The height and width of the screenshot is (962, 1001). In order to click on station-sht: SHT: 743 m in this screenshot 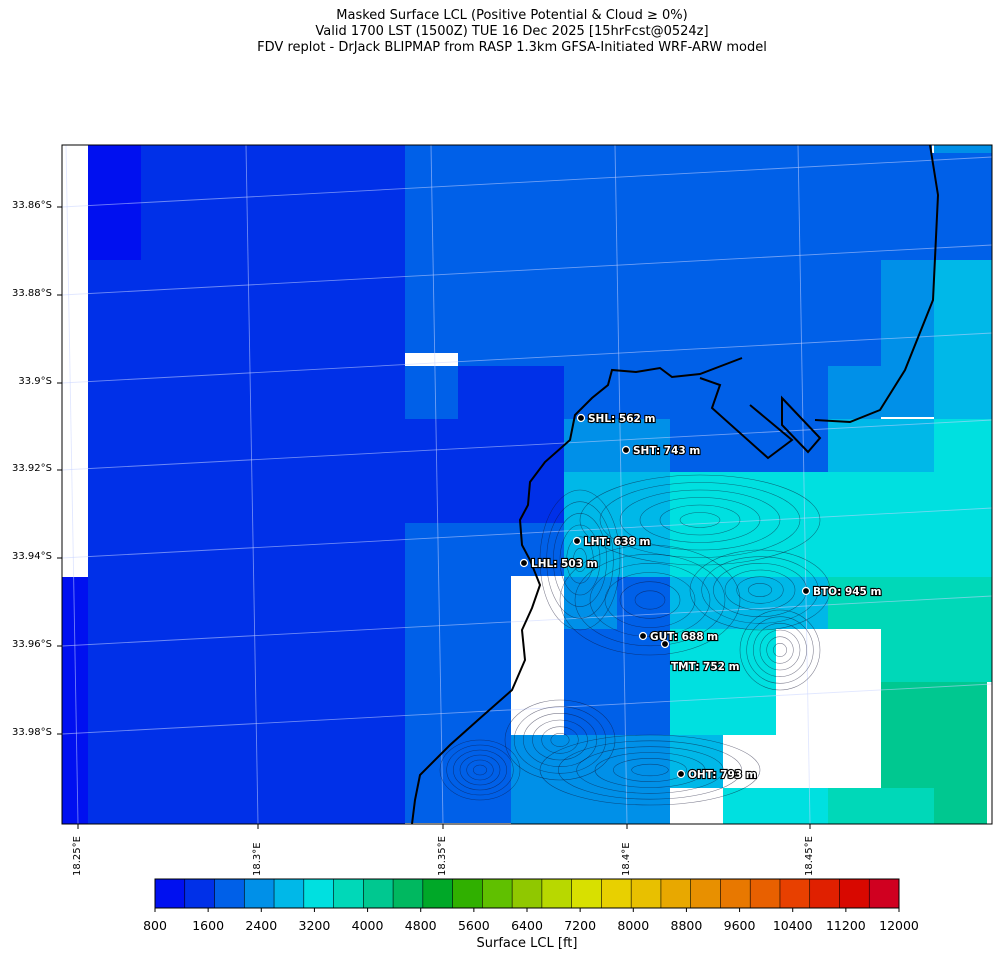, I will do `click(661, 451)`.